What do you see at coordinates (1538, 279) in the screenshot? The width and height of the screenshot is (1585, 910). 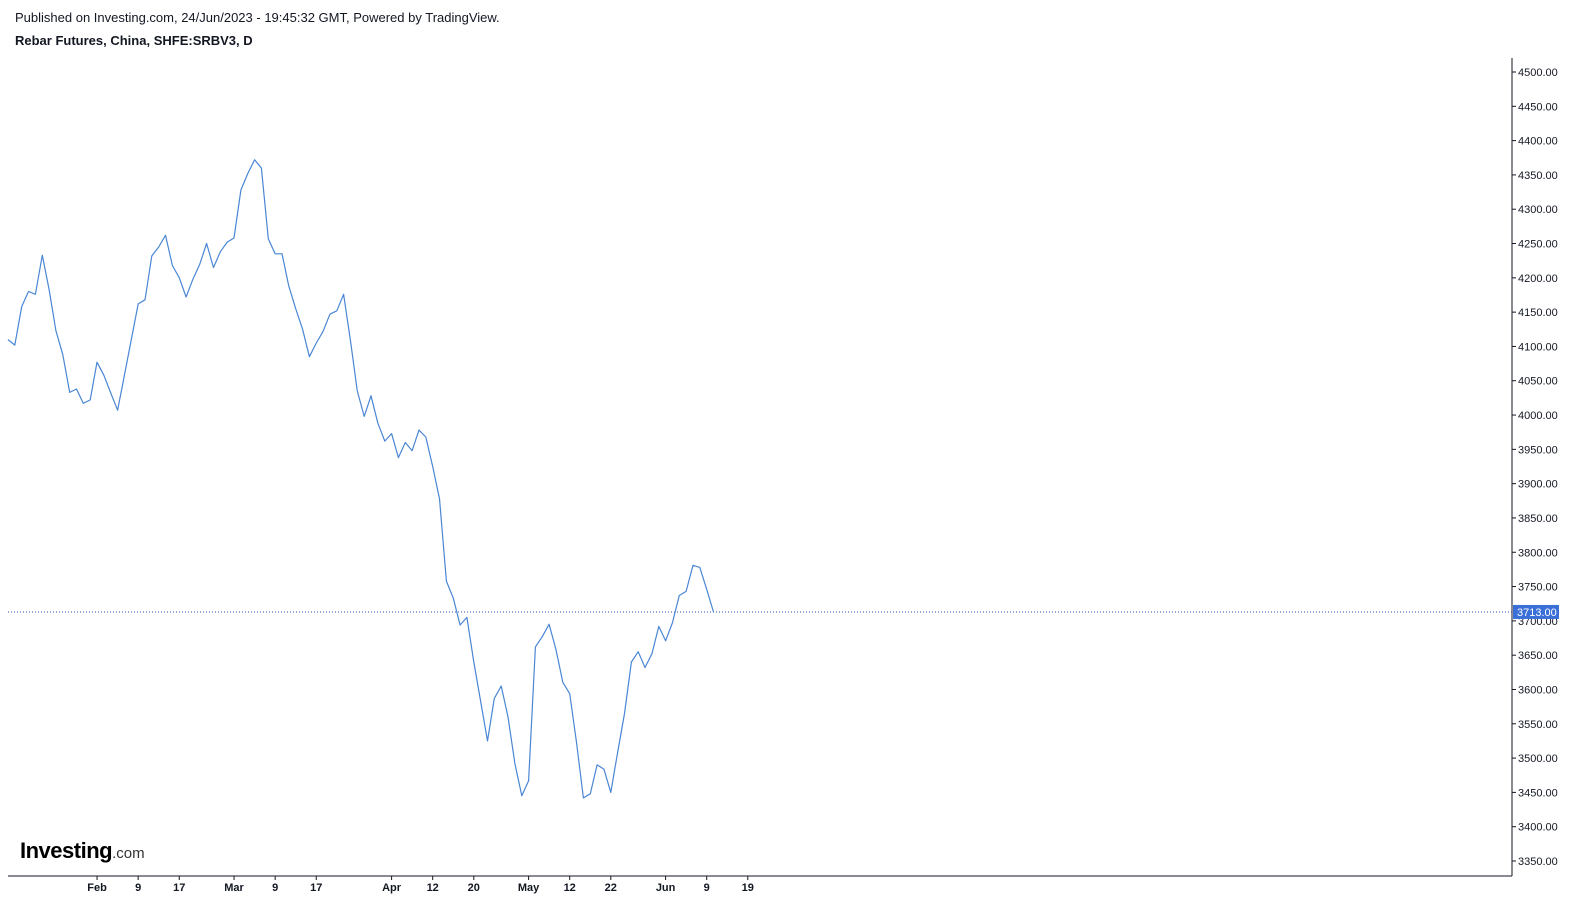 I see `y-tick-label: 4200.00` at bounding box center [1538, 279].